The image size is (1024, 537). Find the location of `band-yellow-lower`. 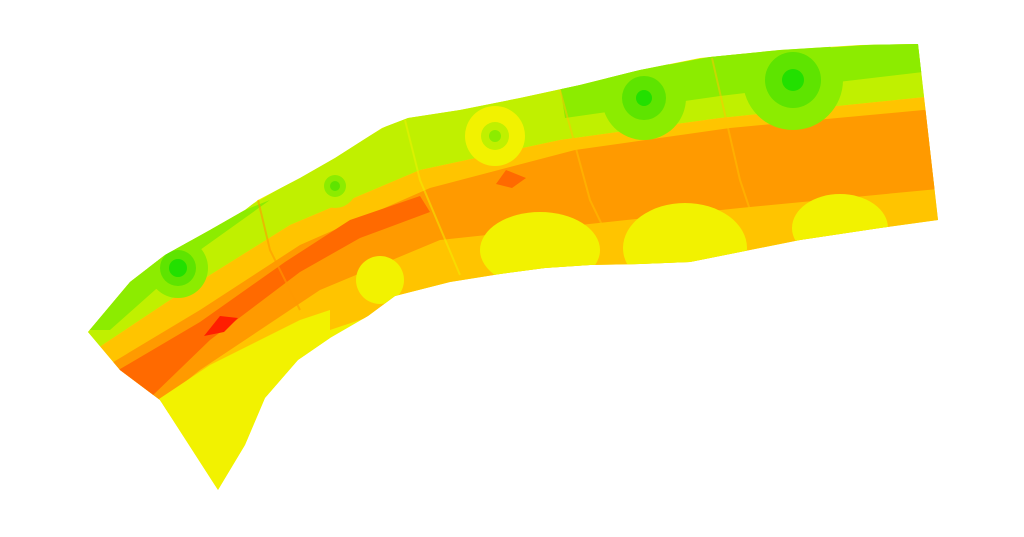

band-yellow-lower is located at coordinates (240, 400).